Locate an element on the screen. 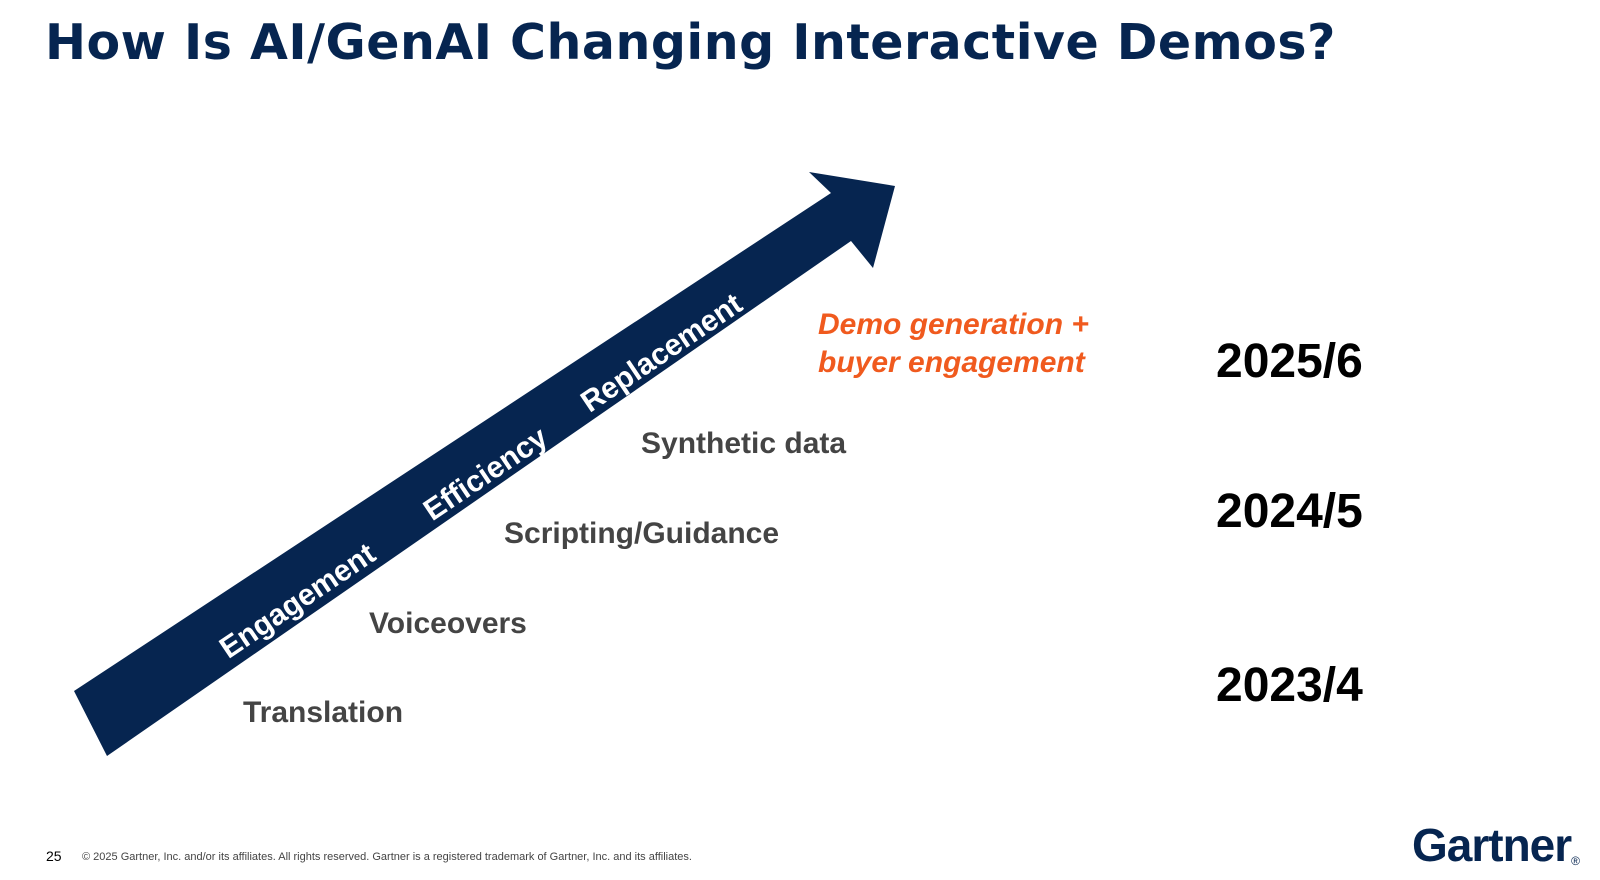 The height and width of the screenshot is (880, 1600). page-number: 25 is located at coordinates (54, 856).